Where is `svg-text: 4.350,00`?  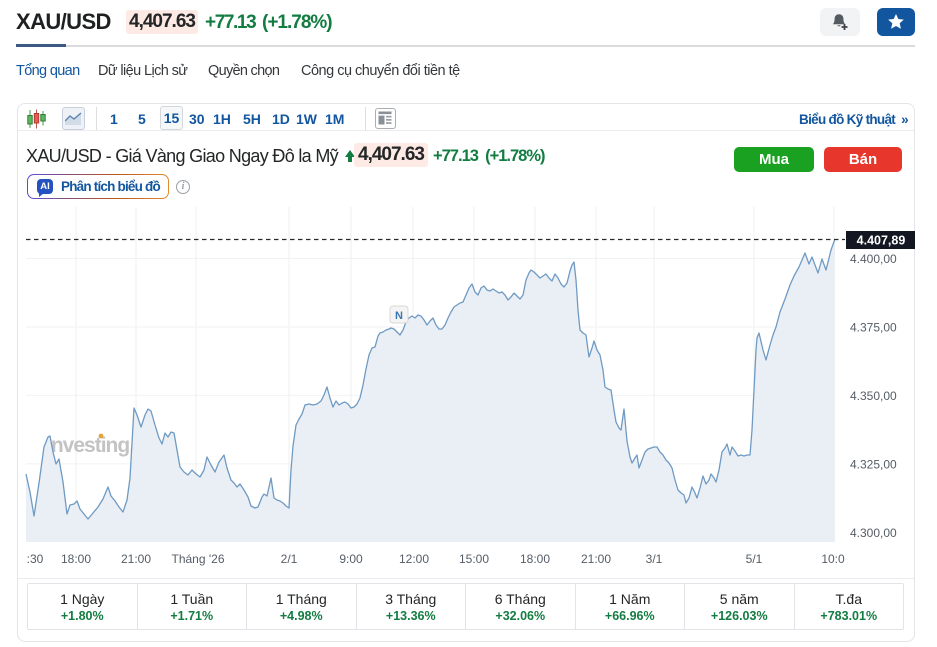
svg-text: 4.350,00 is located at coordinates (873, 396).